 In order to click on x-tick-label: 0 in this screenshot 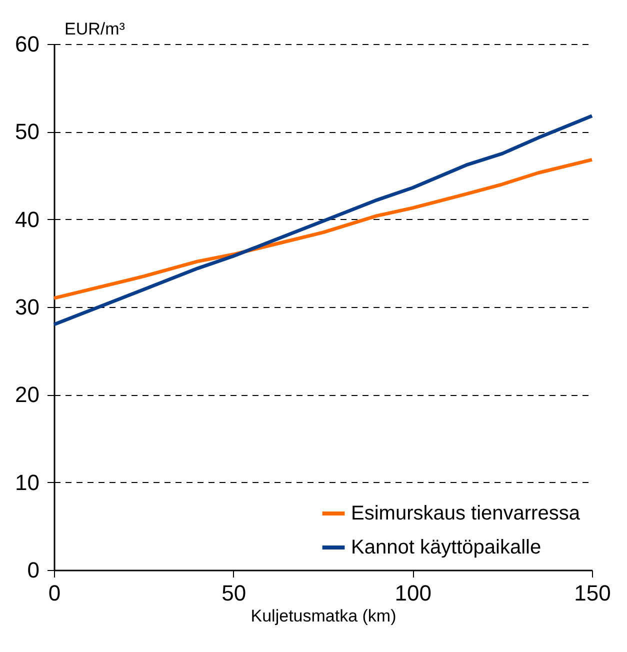, I will do `click(54, 593)`.